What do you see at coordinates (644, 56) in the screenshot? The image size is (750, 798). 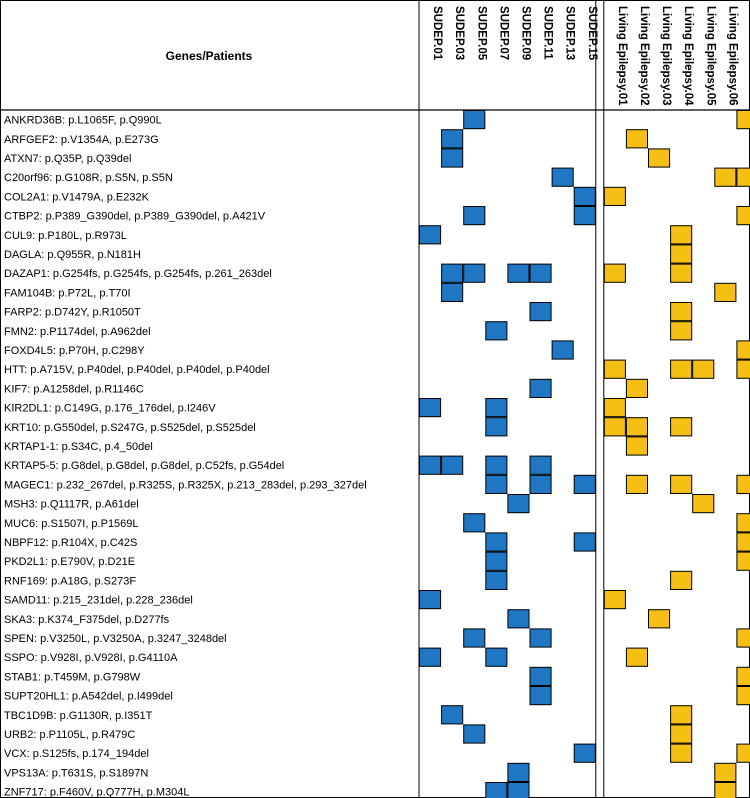 I see `column-header-living-epilepsy-02: Living Epilepsy.02` at bounding box center [644, 56].